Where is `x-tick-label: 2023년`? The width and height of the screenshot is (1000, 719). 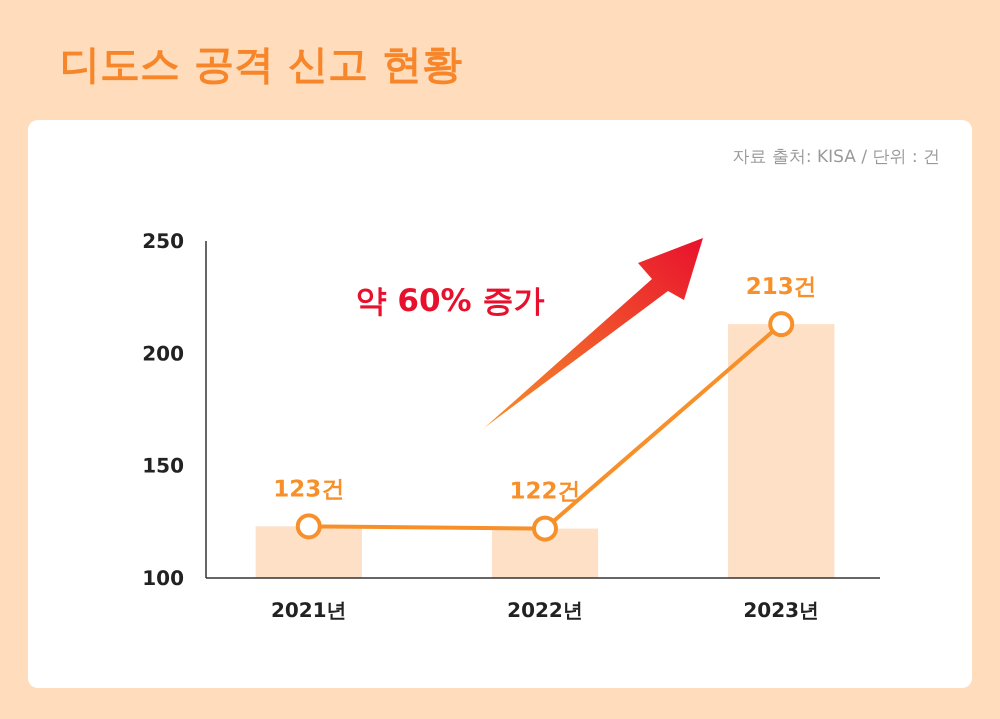
x-tick-label: 2023년 is located at coordinates (781, 610).